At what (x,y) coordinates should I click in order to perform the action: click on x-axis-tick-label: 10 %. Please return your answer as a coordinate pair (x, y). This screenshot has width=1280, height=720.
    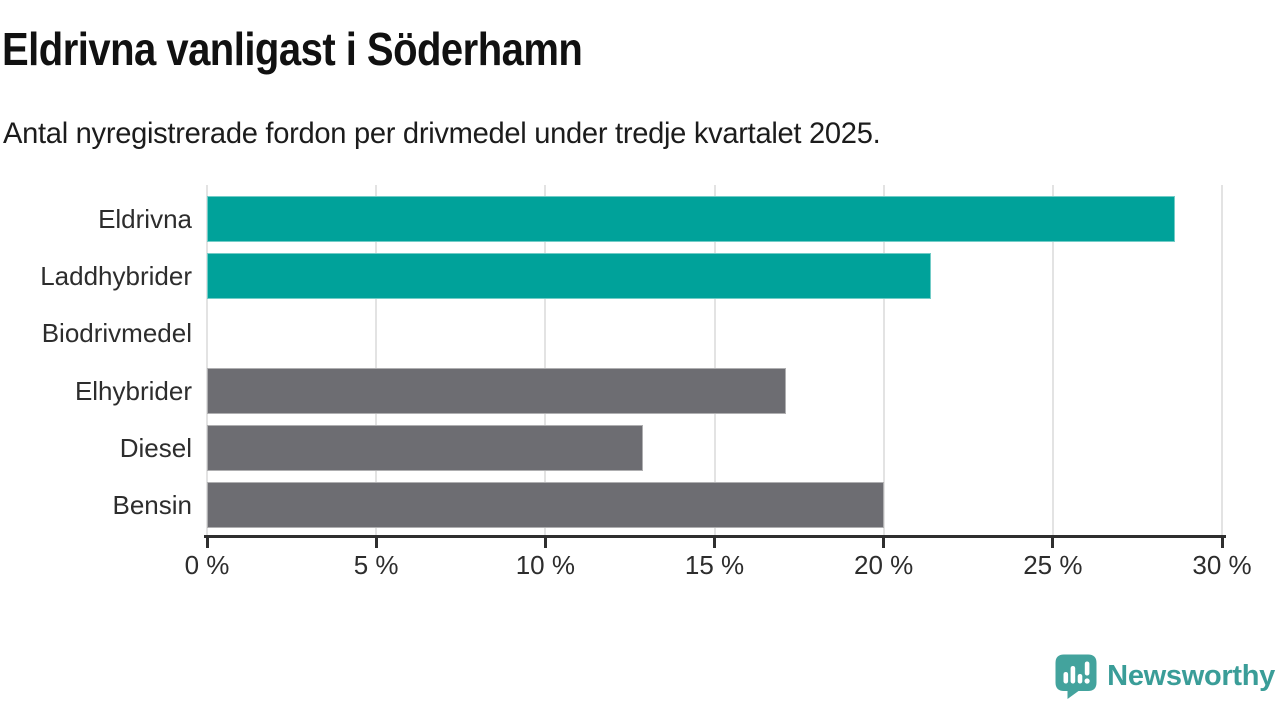
    Looking at the image, I should click on (545, 565).